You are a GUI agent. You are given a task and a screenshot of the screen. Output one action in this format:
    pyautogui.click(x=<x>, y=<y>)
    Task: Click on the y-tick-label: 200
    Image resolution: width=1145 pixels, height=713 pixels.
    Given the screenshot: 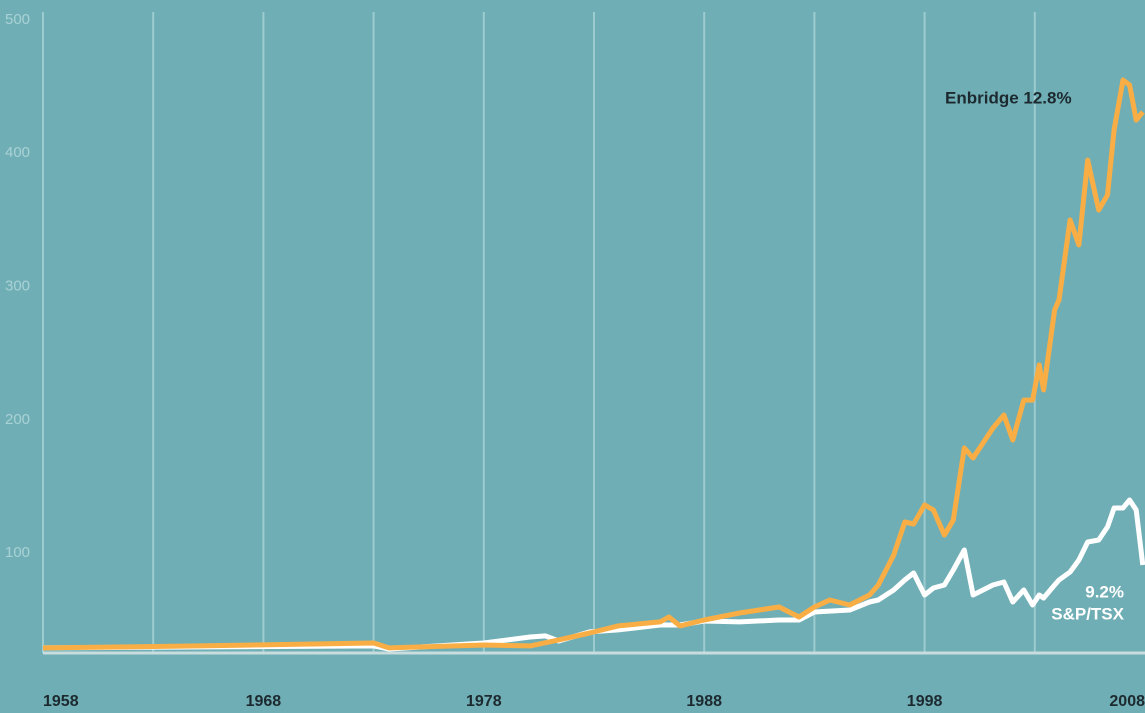 What is the action you would take?
    pyautogui.click(x=17, y=419)
    